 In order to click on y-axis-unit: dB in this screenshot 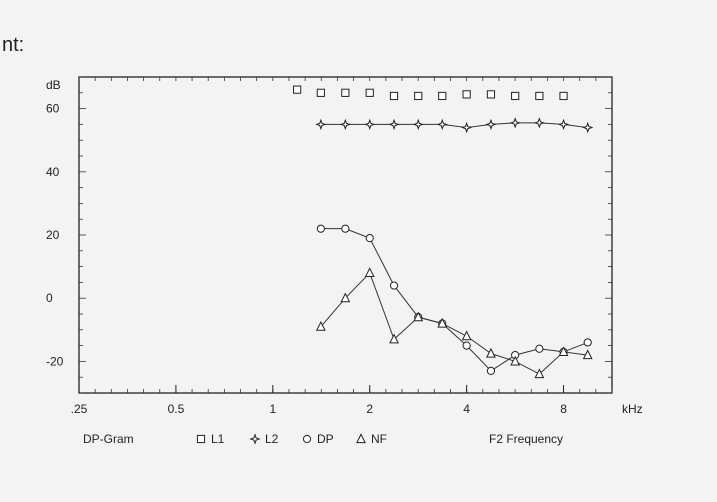, I will do `click(53, 85)`.